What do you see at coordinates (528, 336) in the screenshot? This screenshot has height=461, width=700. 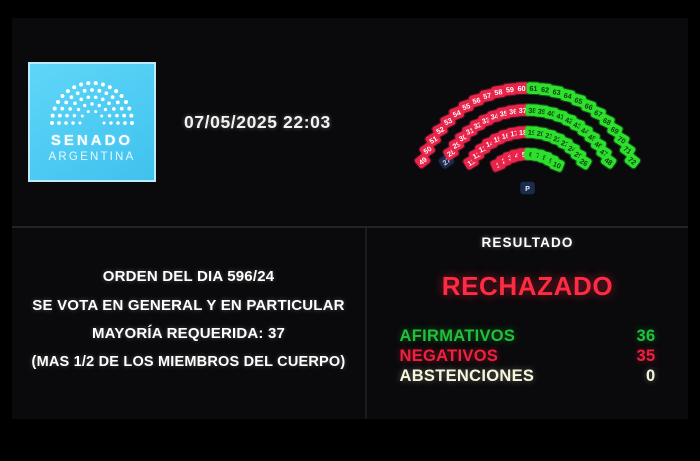 I see `tally-row-afirmativos: AFIRMATIVOS 36` at bounding box center [528, 336].